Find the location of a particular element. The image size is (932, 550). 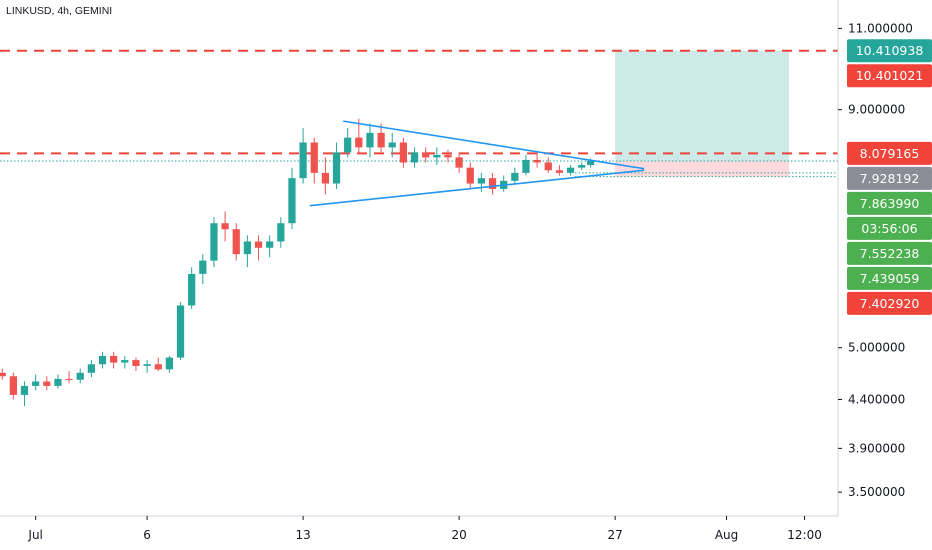

price-label: 03:56:06 is located at coordinates (889, 228).